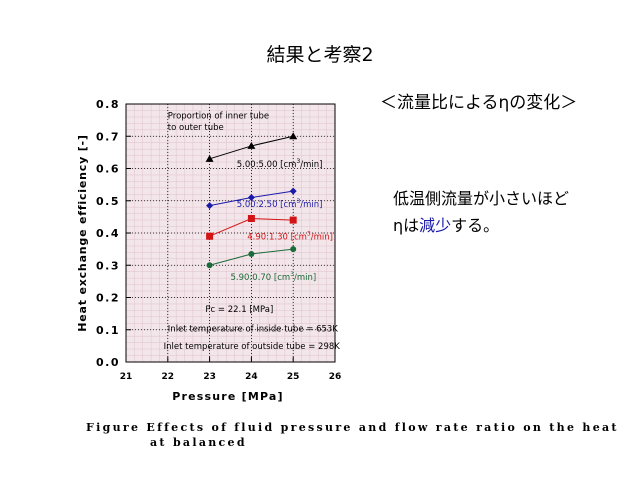 The image size is (640, 480). I want to click on chart-annotation: Inlet temperature of outside tube = 298K, so click(252, 347).